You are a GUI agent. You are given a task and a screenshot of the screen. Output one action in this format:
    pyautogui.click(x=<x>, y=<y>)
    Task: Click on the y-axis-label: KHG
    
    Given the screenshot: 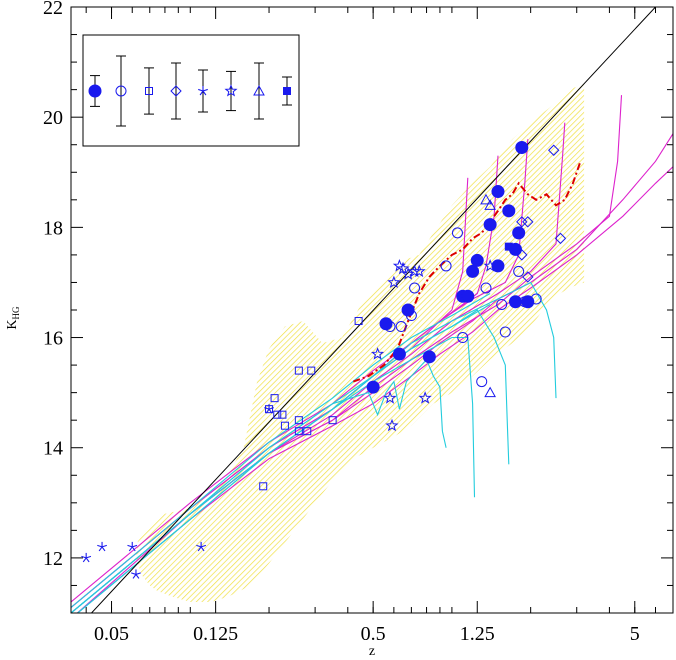 What is the action you would take?
    pyautogui.click(x=13, y=318)
    